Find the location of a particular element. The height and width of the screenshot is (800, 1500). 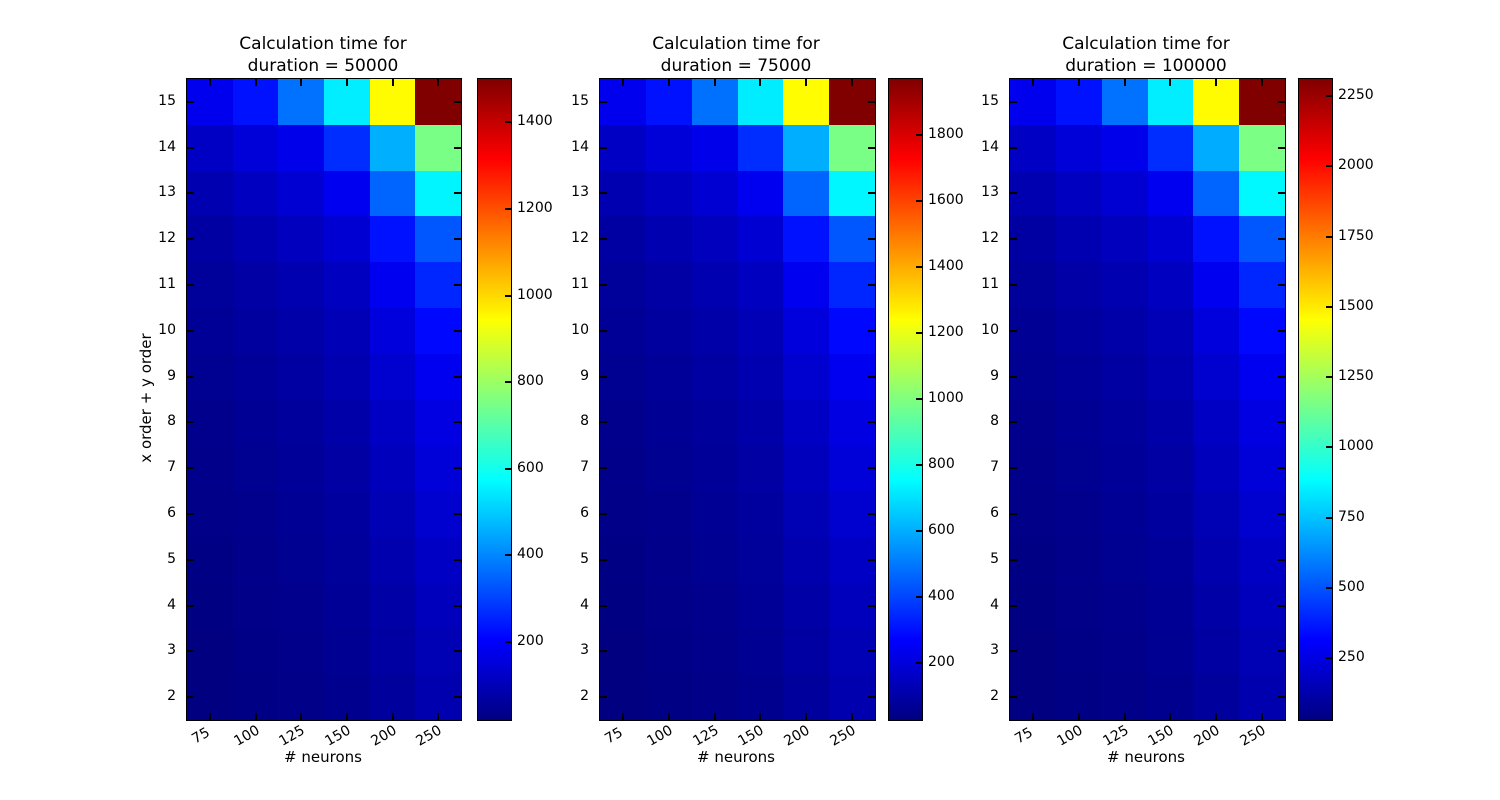

y-tick-label: 7 is located at coordinates (171, 467).